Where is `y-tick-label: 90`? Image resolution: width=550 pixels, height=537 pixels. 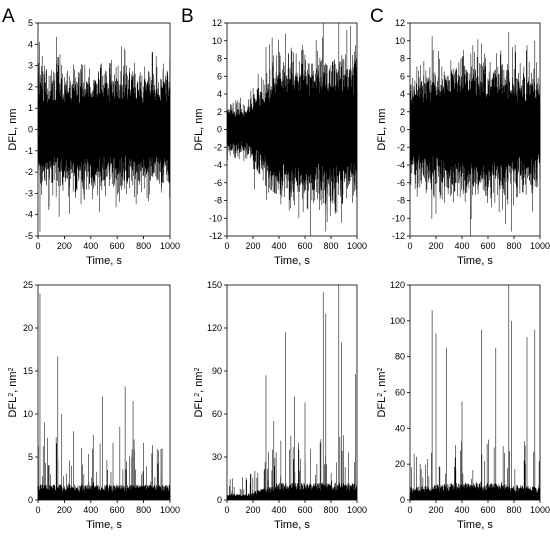 y-tick-label: 90 is located at coordinates (217, 371).